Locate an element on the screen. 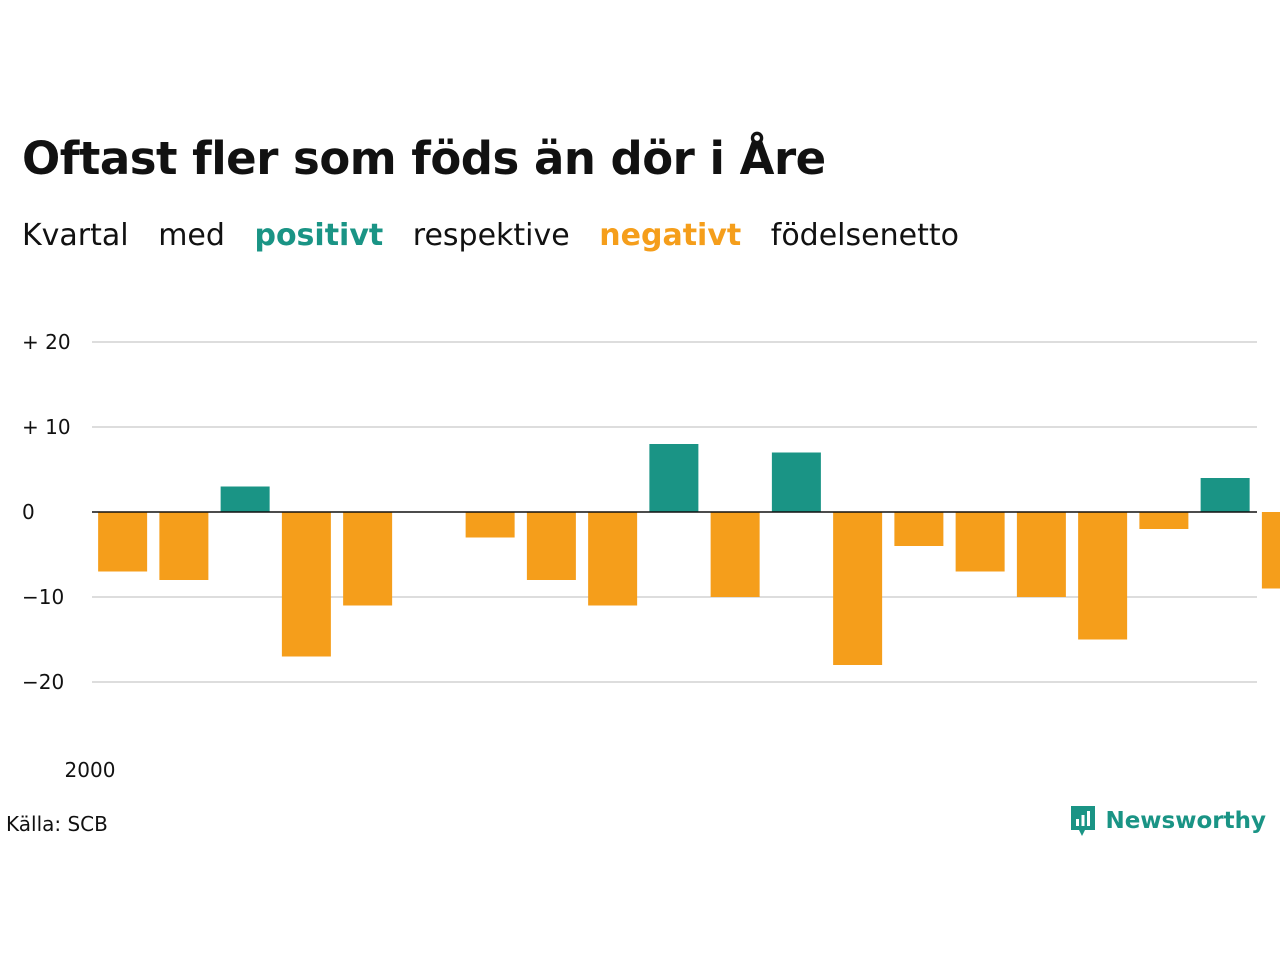  y-tick-label: 0 is located at coordinates (28, 512).